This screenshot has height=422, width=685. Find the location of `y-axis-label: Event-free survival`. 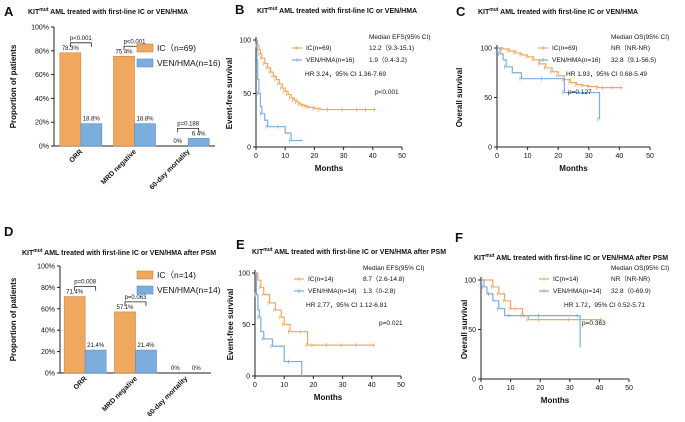

y-axis-label: Event-free survival is located at coordinates (229, 94).